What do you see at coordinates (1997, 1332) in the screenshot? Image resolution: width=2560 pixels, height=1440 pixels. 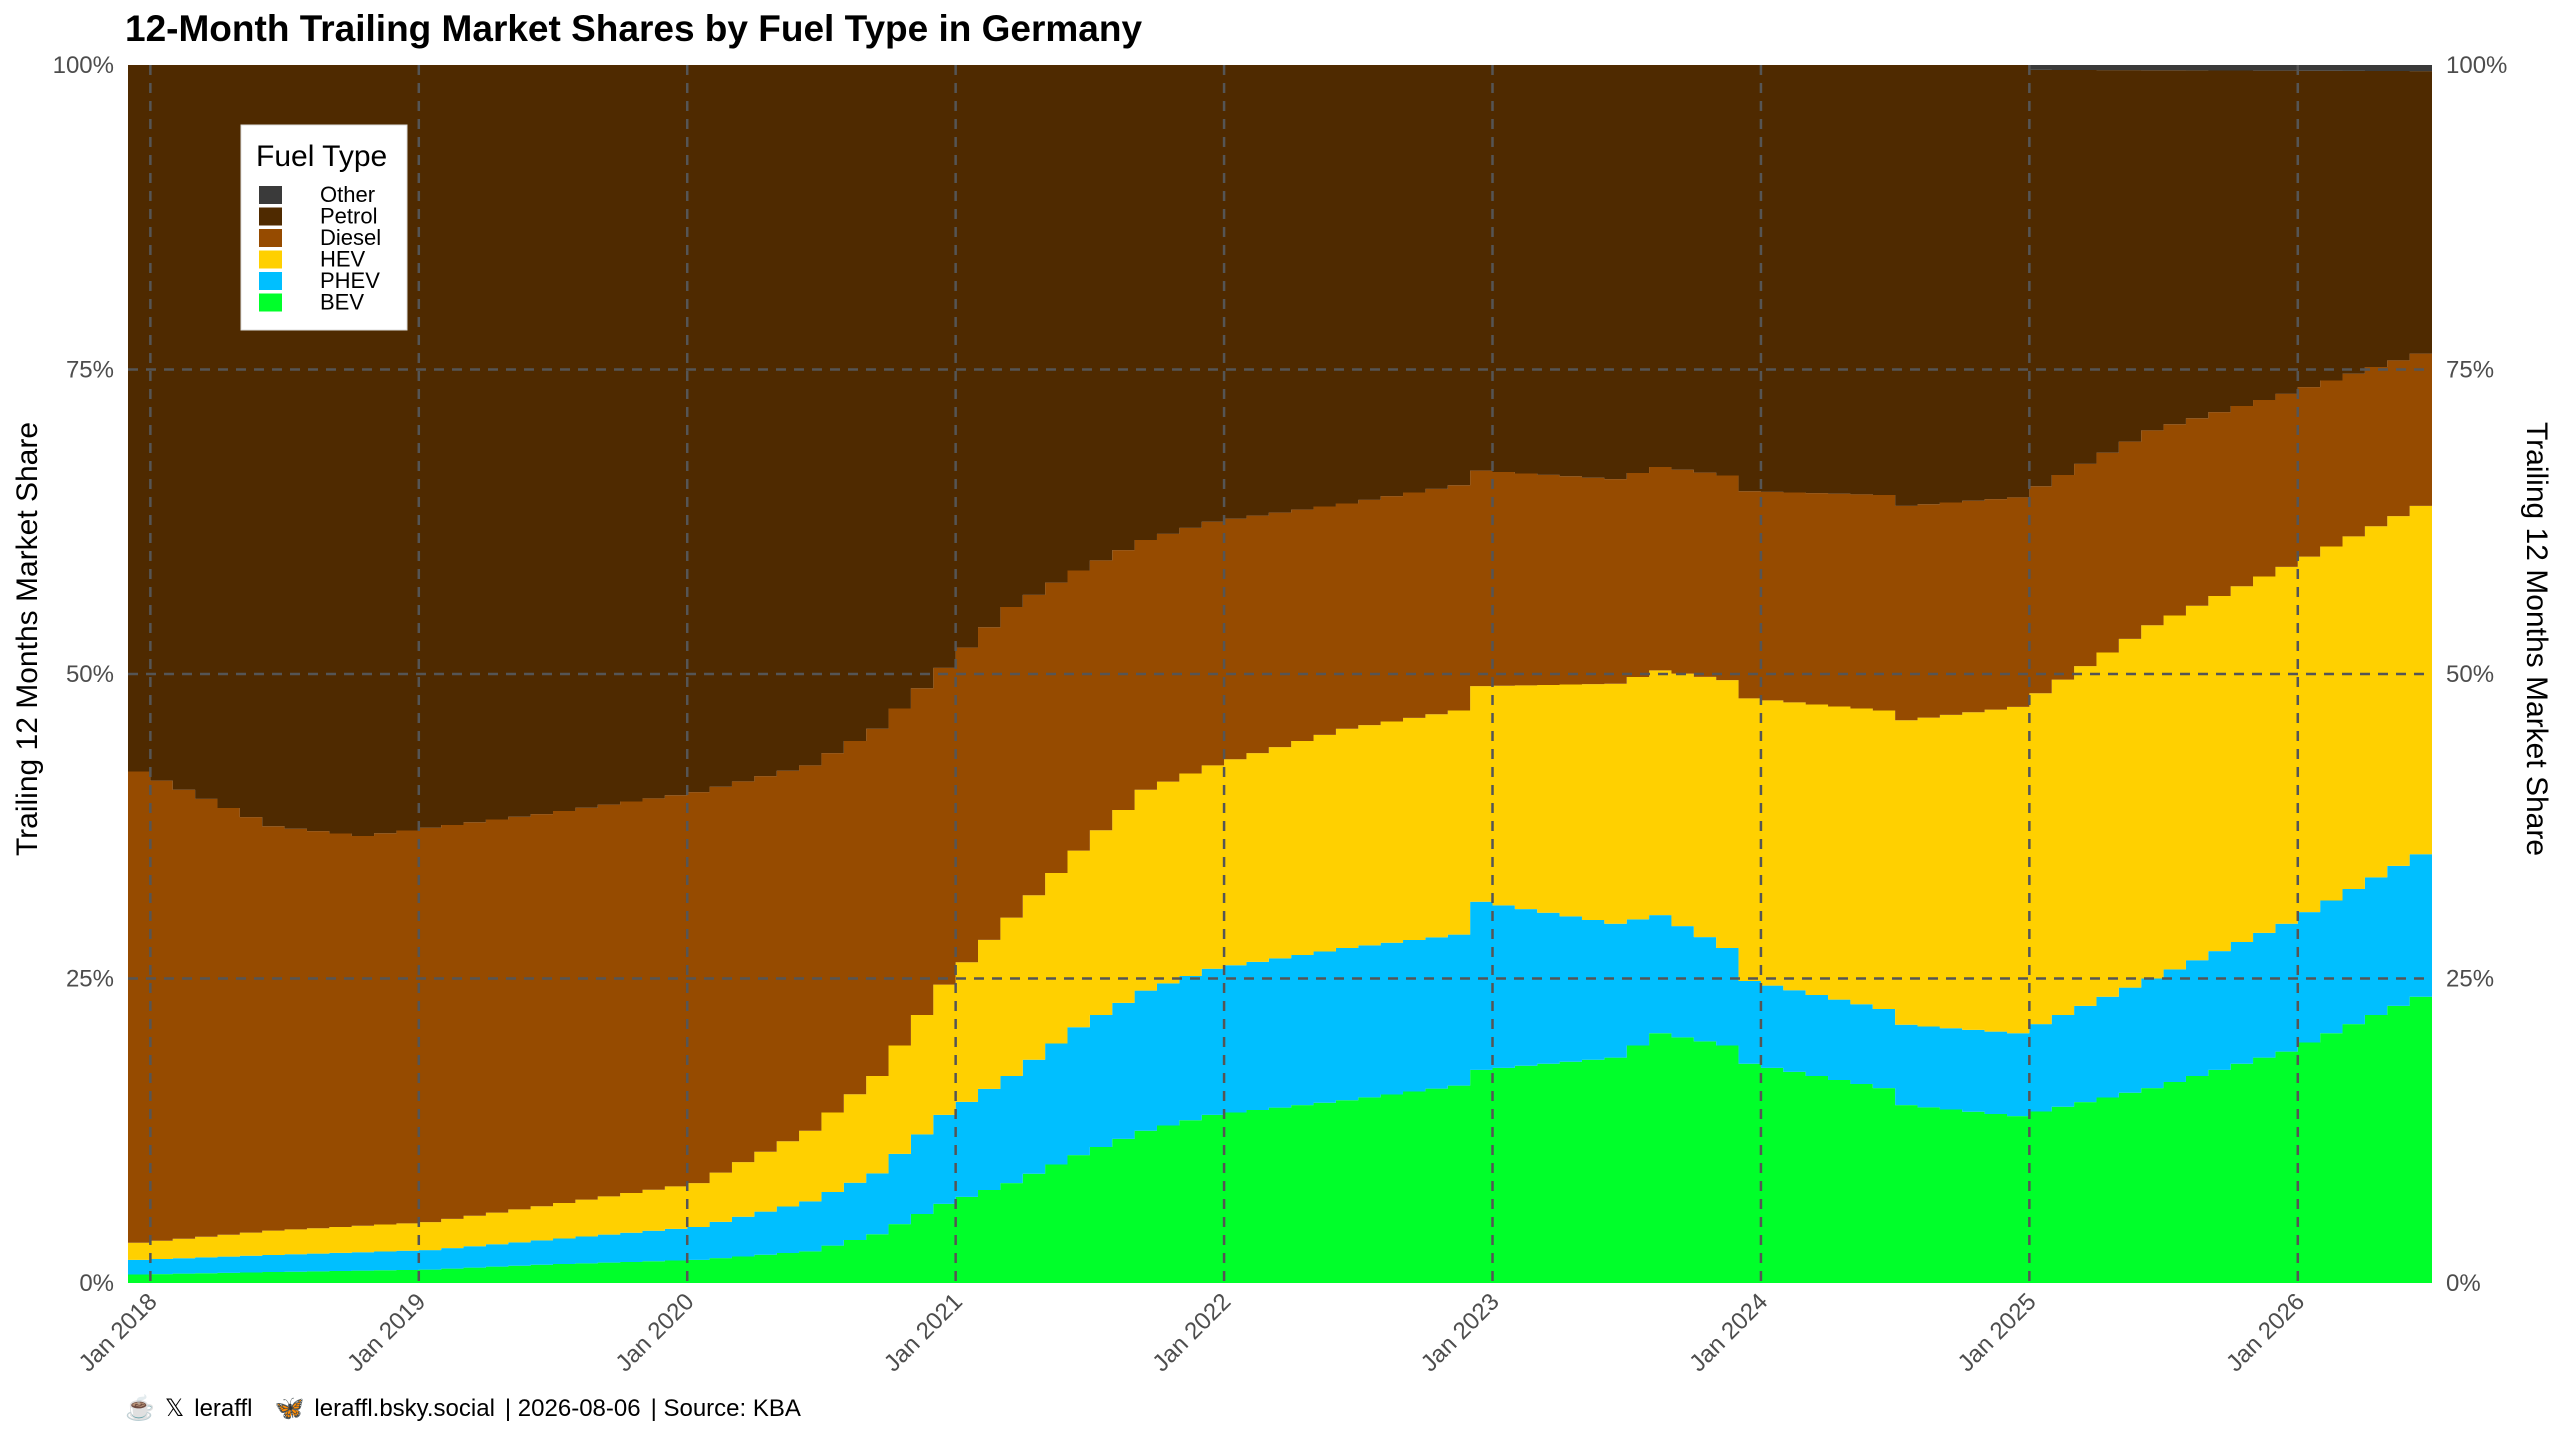 I see `x-tick-label: Jan 2025` at bounding box center [1997, 1332].